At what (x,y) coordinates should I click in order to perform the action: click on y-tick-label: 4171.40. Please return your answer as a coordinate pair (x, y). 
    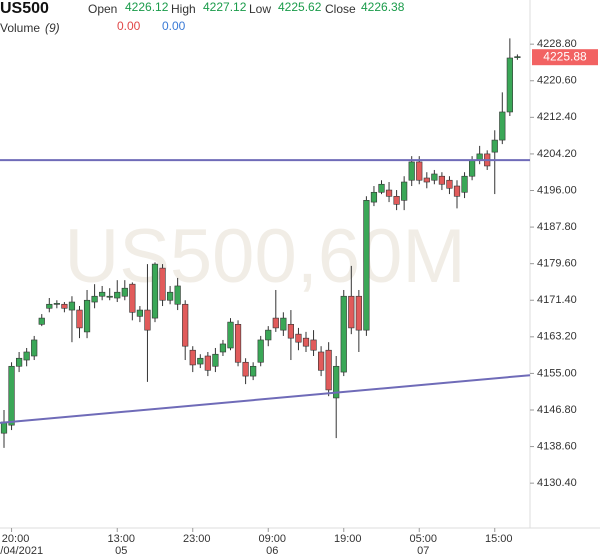
    Looking at the image, I should click on (557, 300).